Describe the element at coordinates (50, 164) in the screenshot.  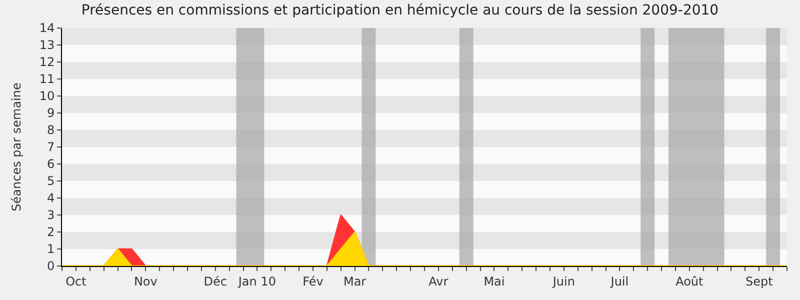
I see `y-tick-label: 6` at that location.